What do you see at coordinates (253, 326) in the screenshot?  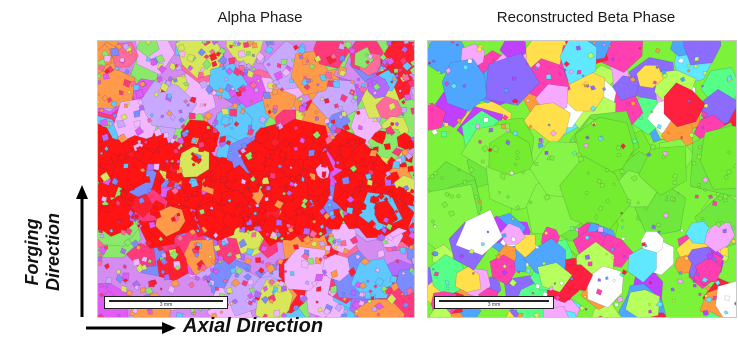 I see `axial-direction-label: Axial Direction` at bounding box center [253, 326].